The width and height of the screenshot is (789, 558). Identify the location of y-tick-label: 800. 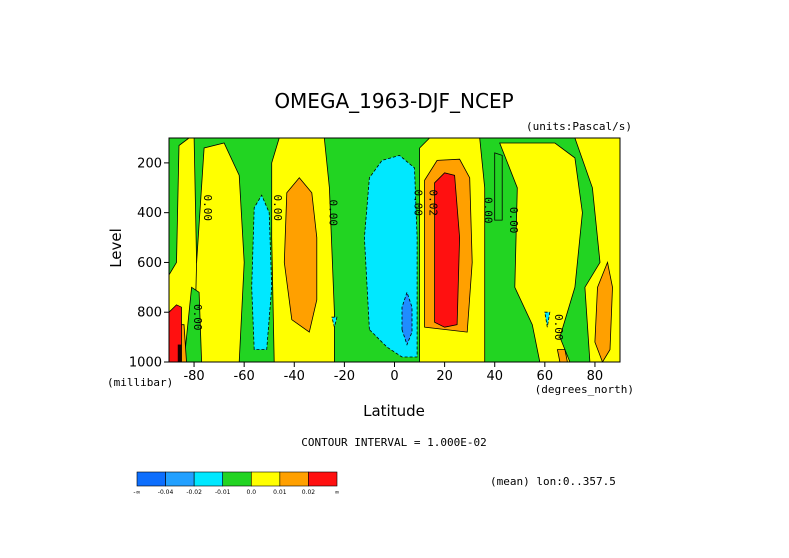
(149, 313).